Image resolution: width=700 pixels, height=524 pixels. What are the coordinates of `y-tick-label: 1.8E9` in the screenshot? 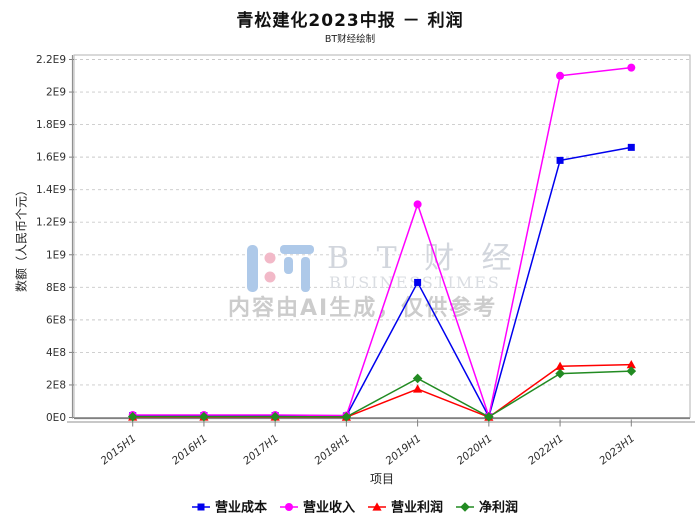 It's located at (51, 125).